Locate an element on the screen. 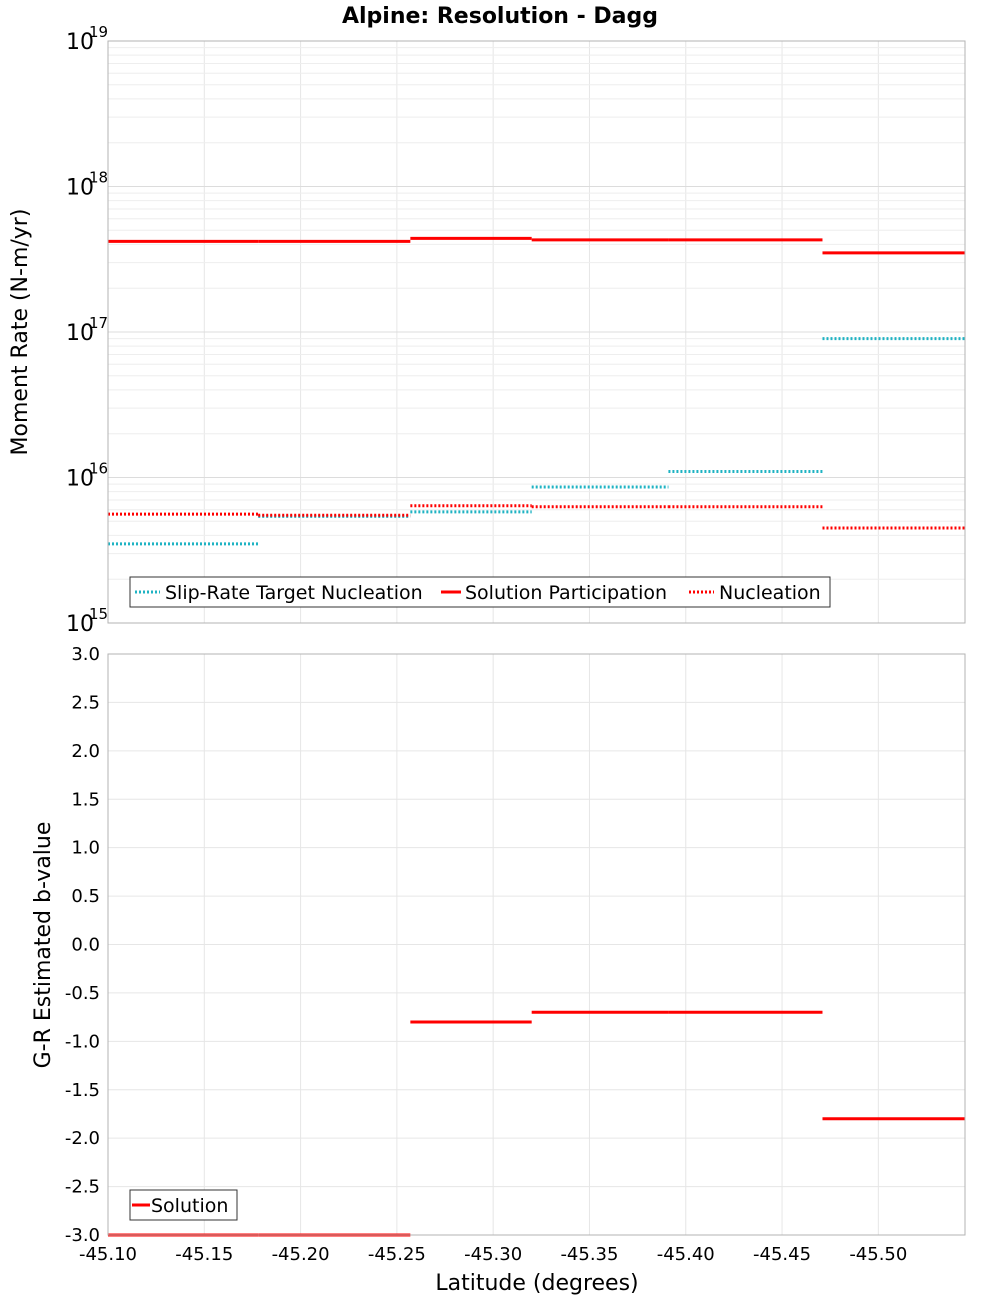 The width and height of the screenshot is (1000, 1300). x-tick-label: -45.45 is located at coordinates (782, 1254).